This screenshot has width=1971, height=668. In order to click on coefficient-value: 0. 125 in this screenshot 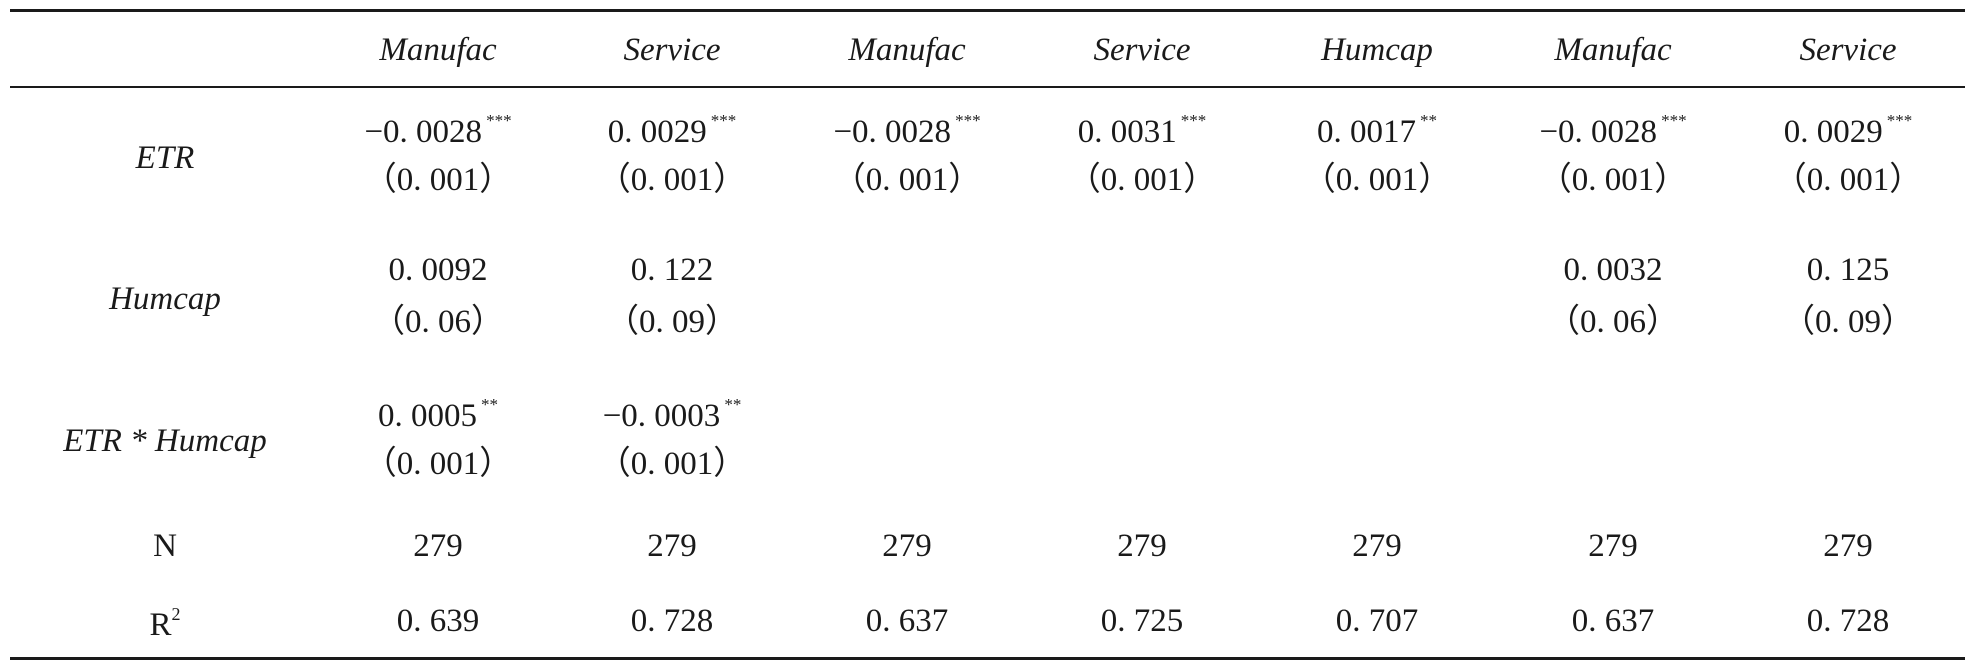, I will do `click(1848, 270)`.